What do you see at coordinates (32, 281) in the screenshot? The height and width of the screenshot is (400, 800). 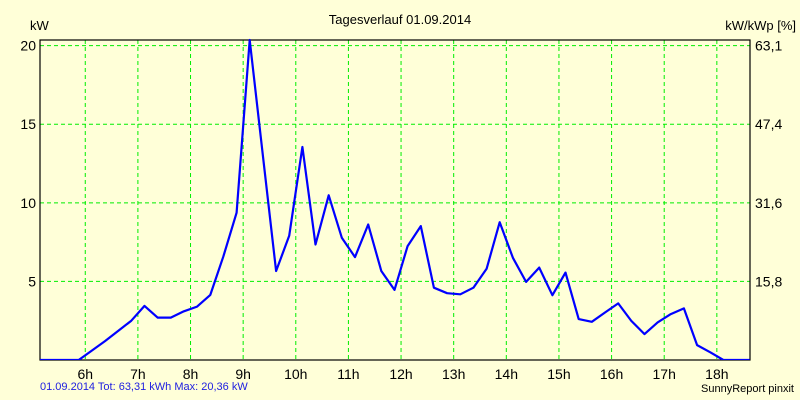 I see `y-tick-label: 5` at bounding box center [32, 281].